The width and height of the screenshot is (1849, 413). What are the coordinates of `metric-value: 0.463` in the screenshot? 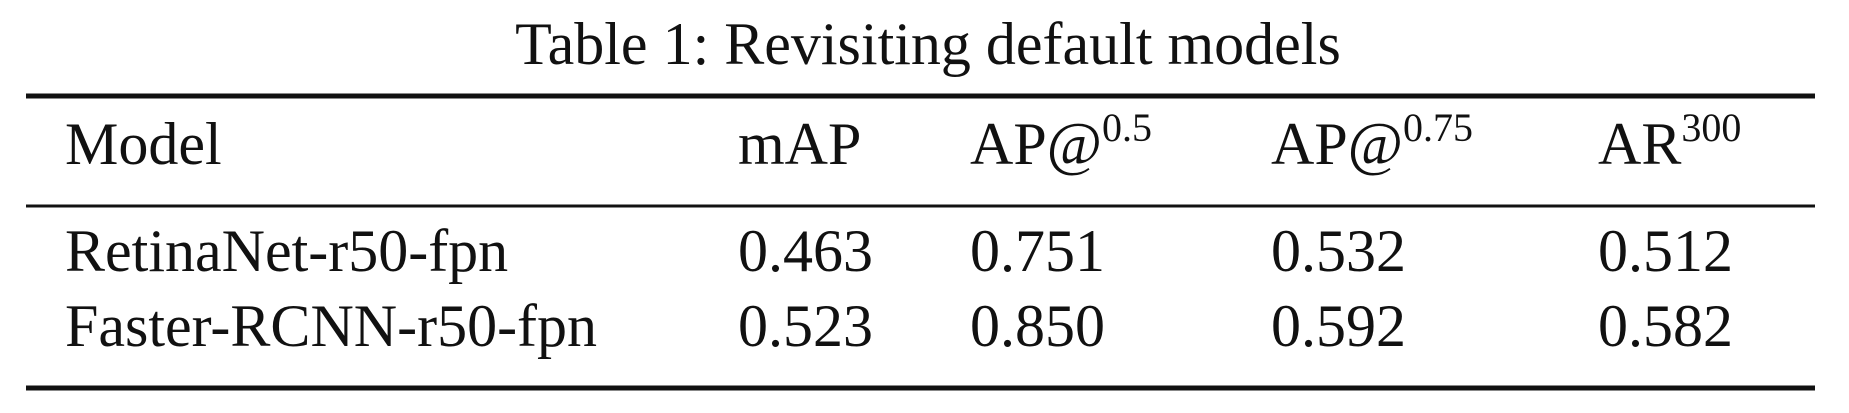 It's located at (805, 251).